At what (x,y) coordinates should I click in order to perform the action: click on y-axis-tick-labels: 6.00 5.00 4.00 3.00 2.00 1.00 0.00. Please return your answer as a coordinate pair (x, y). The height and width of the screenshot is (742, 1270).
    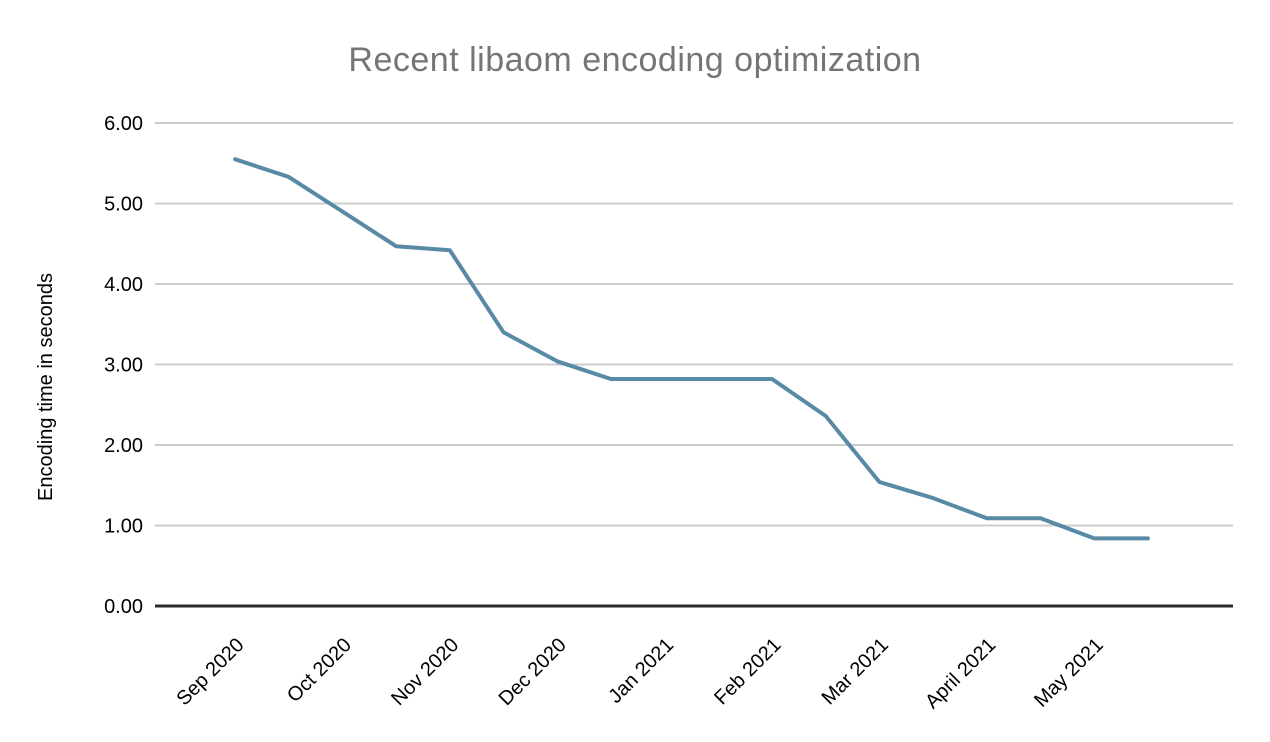
    Looking at the image, I should click on (123, 365).